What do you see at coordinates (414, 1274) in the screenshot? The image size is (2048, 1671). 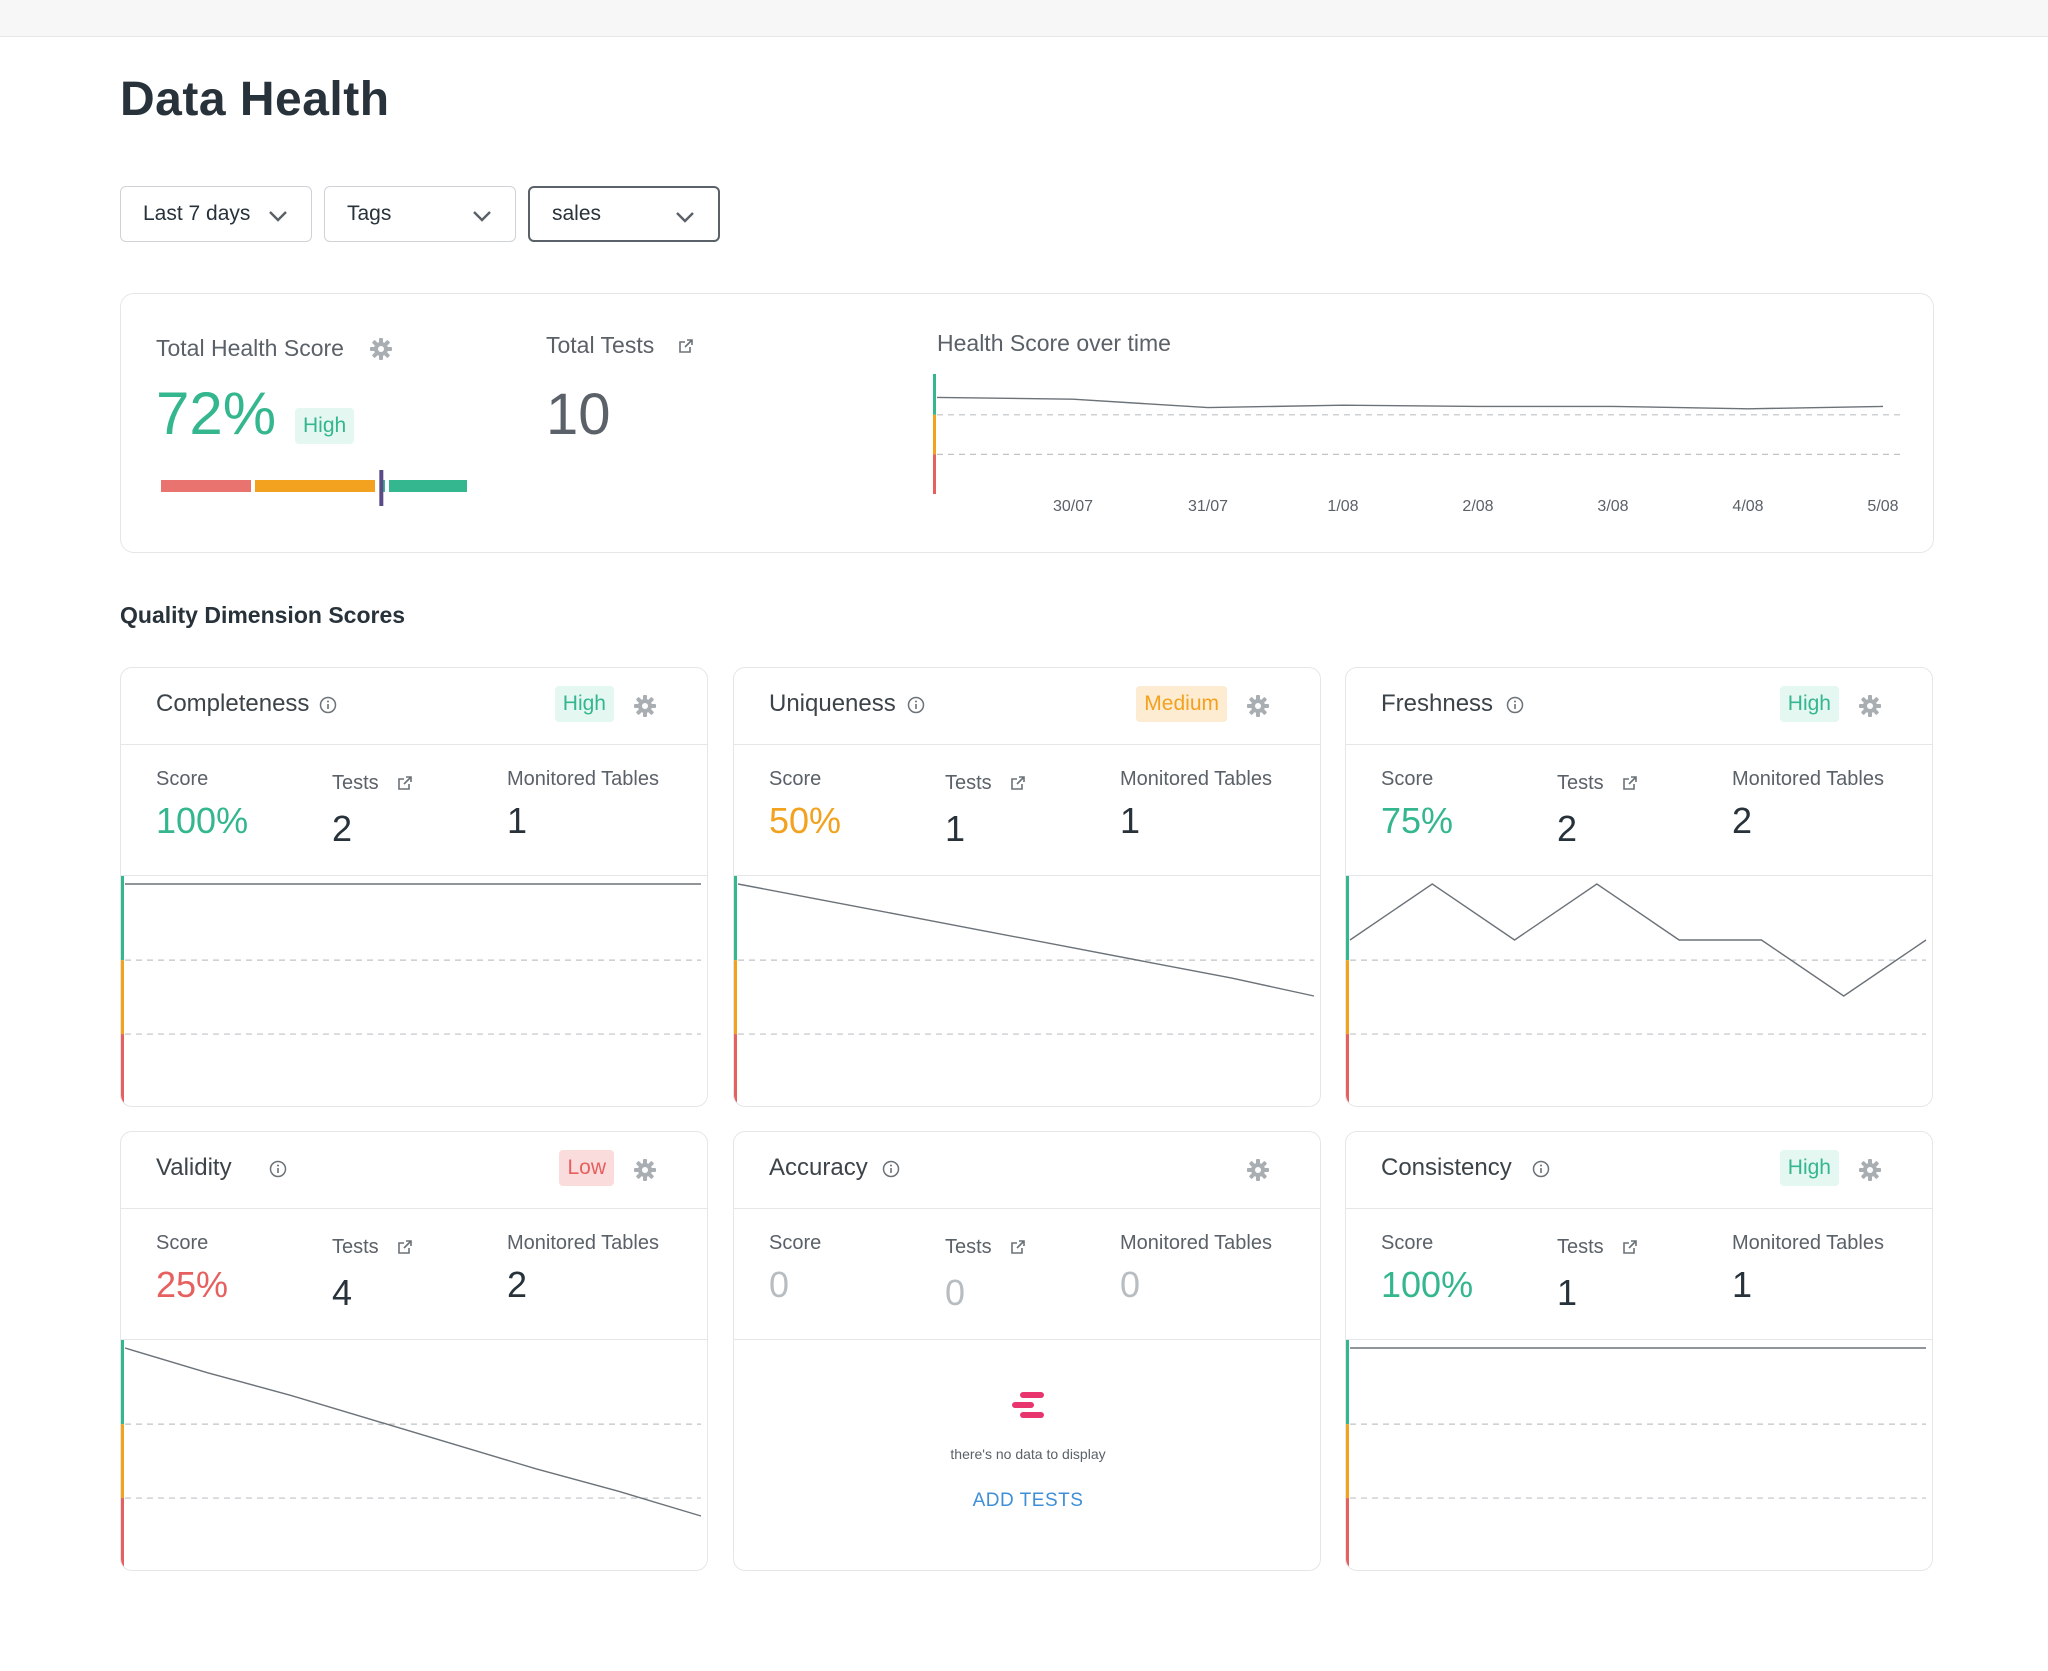 I see `dimension-stats: Score 25% Tests 4 Monitored Tables 2` at bounding box center [414, 1274].